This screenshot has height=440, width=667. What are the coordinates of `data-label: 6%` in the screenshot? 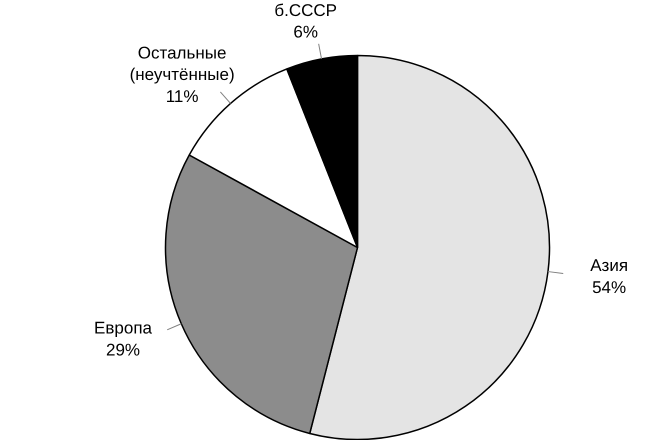 It's located at (305, 32).